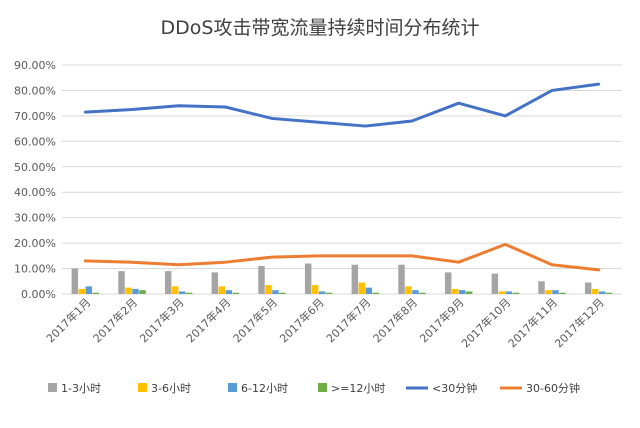 The image size is (640, 428). I want to click on x-tick-label: 2017年11月, so click(532, 322).